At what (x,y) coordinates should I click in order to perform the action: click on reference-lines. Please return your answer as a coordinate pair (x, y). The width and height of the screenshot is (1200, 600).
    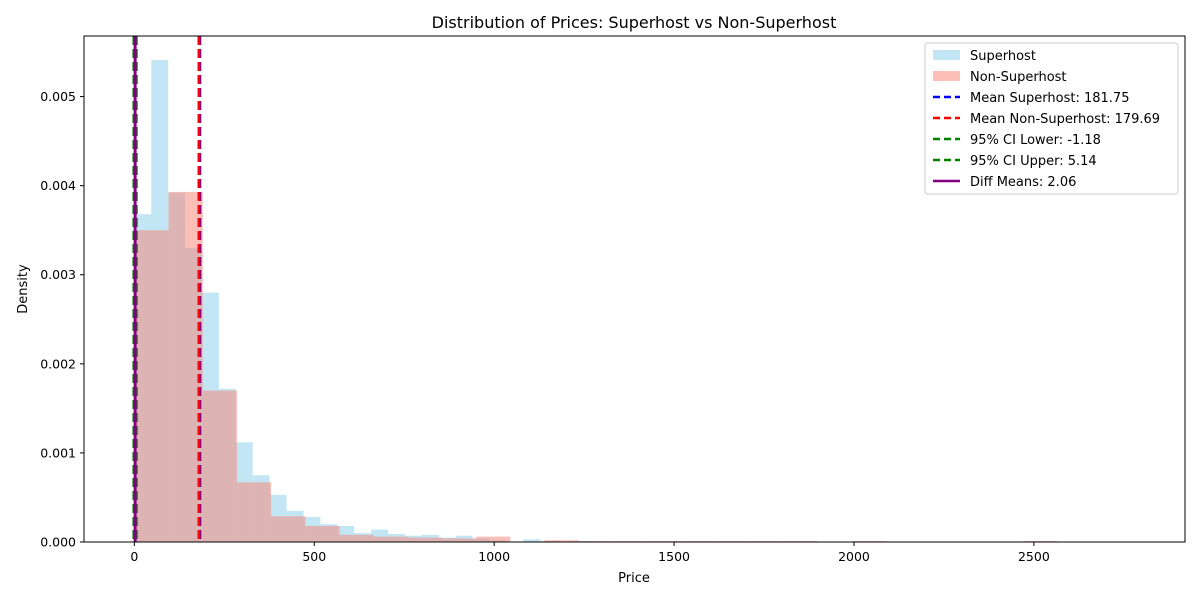
    Looking at the image, I should click on (167, 289).